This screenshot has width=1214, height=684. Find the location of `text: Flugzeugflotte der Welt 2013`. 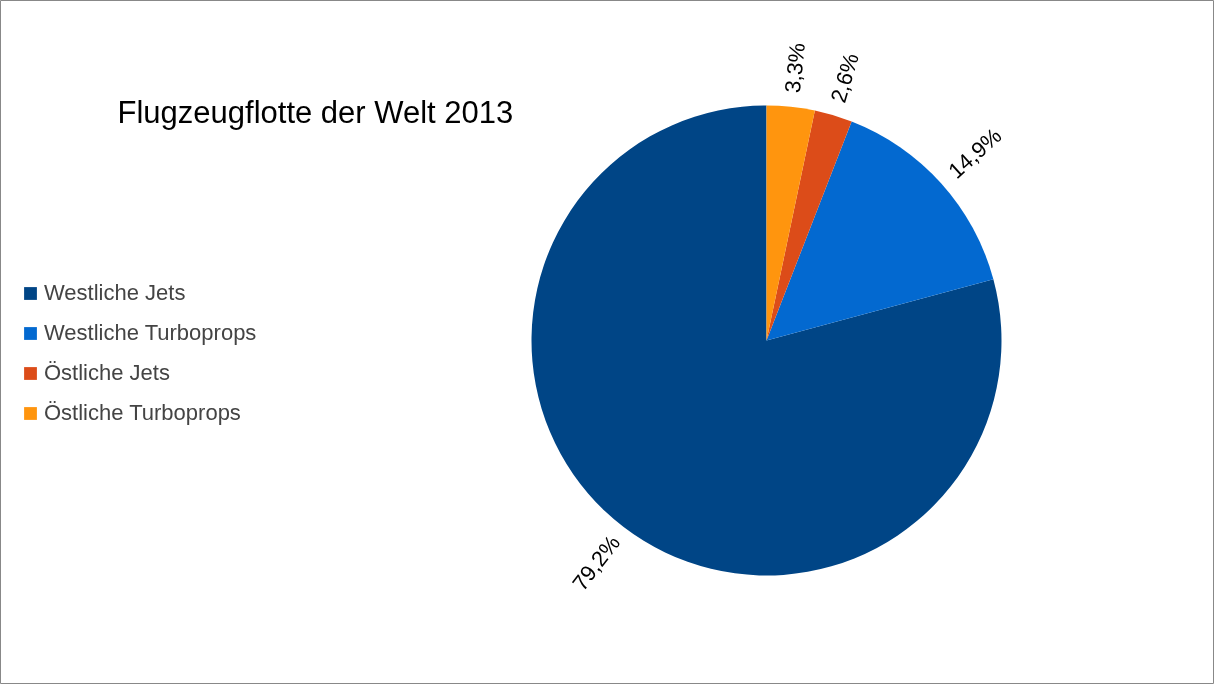

text: Flugzeugflotte der Welt 2013 is located at coordinates (315, 112).